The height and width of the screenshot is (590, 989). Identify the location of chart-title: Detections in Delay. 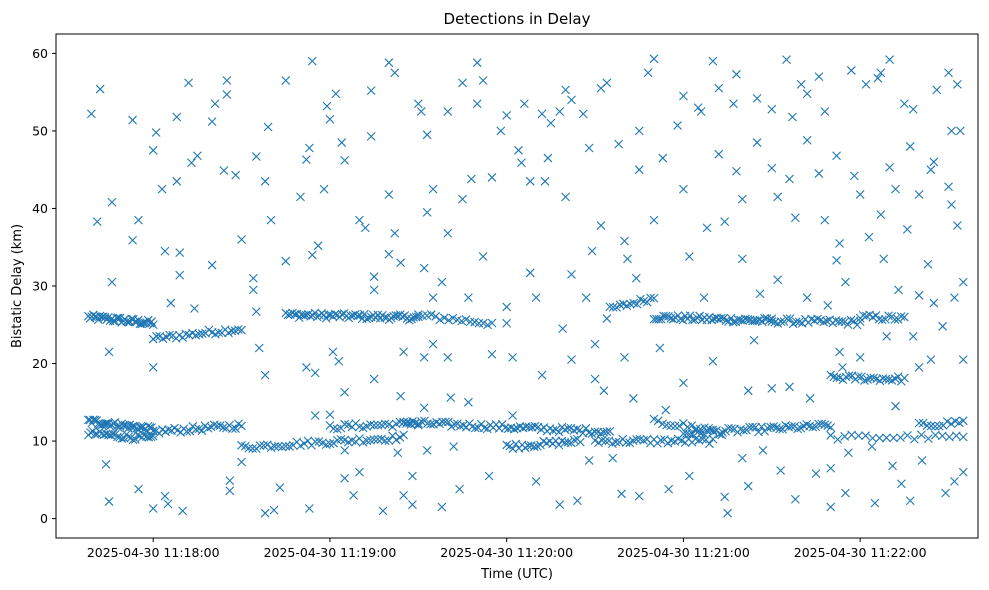
(517, 19).